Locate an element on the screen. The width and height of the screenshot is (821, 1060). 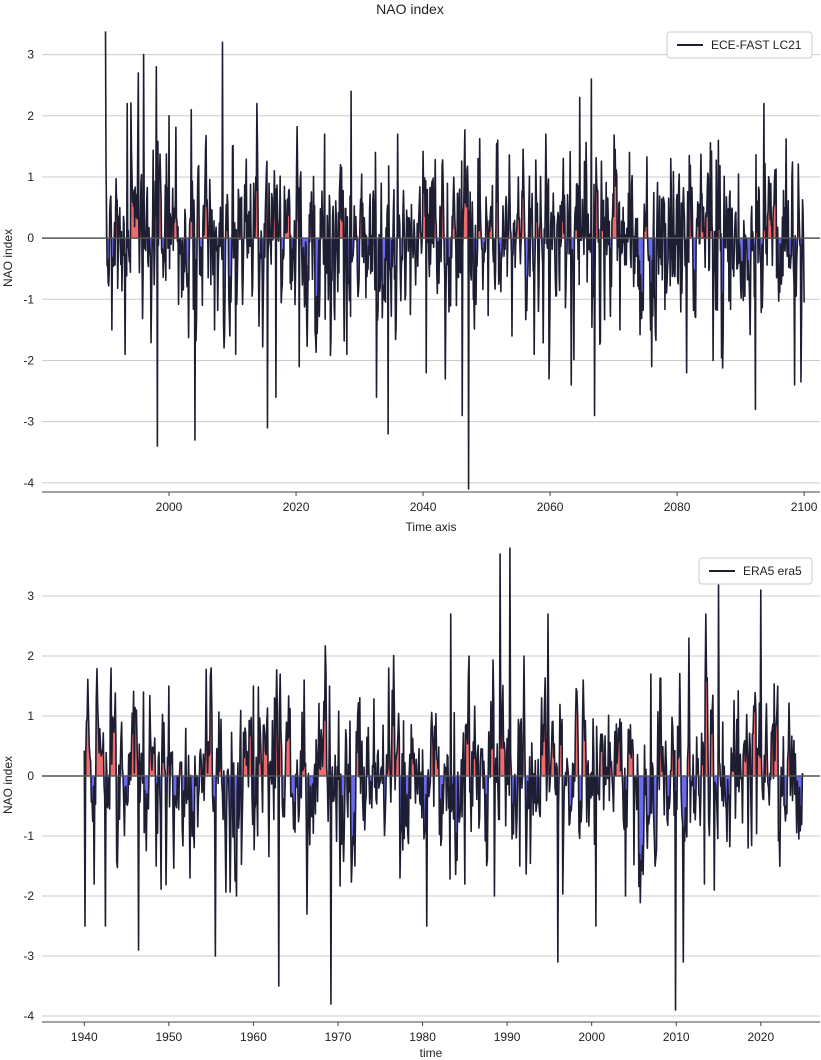
legend-label: ERA5 era5 is located at coordinates (772, 571).